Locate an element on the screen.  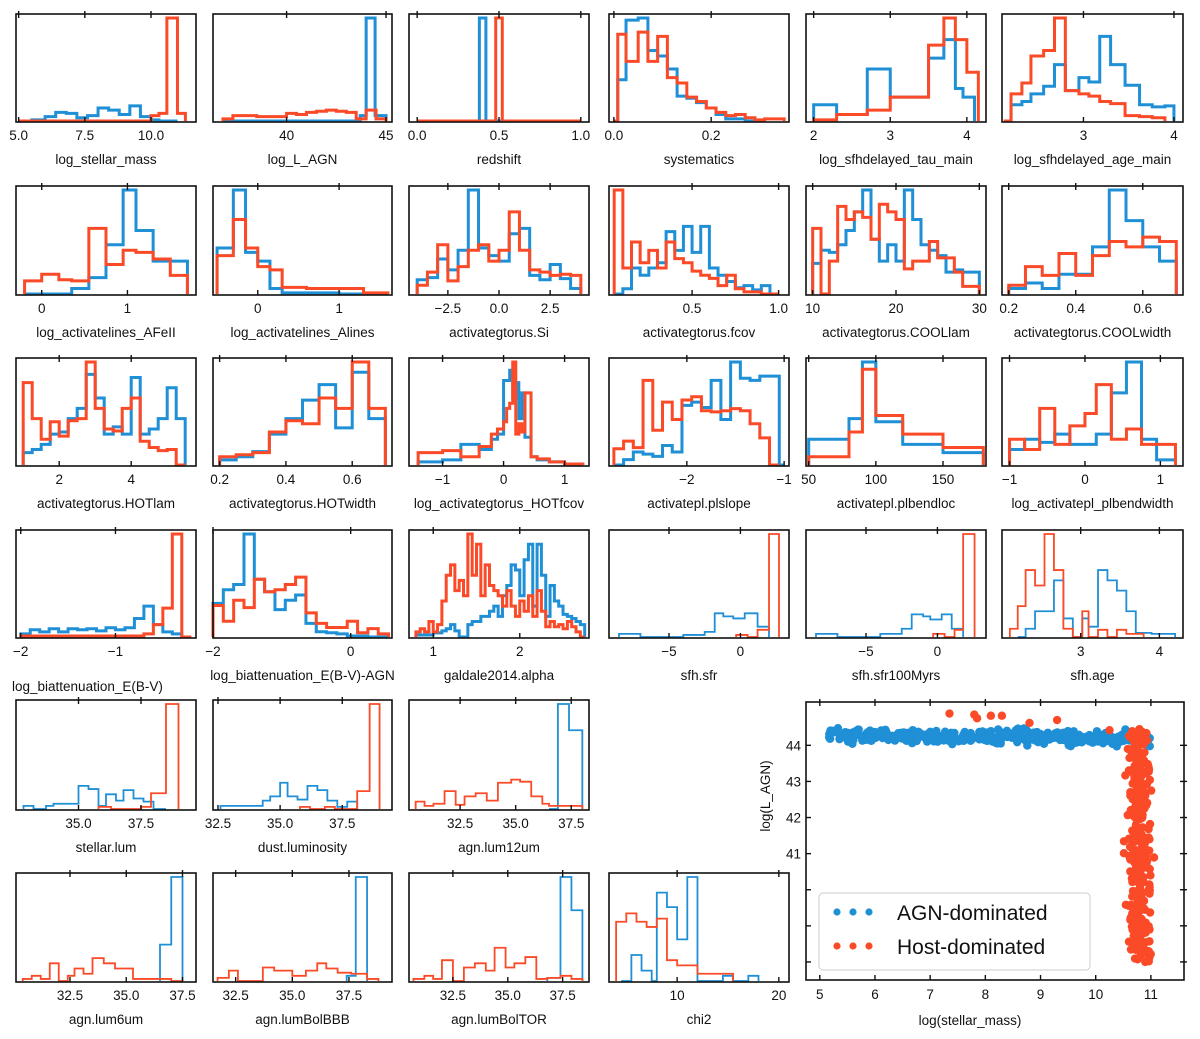
x-tick-label: 0.2 is located at coordinates (711, 135).